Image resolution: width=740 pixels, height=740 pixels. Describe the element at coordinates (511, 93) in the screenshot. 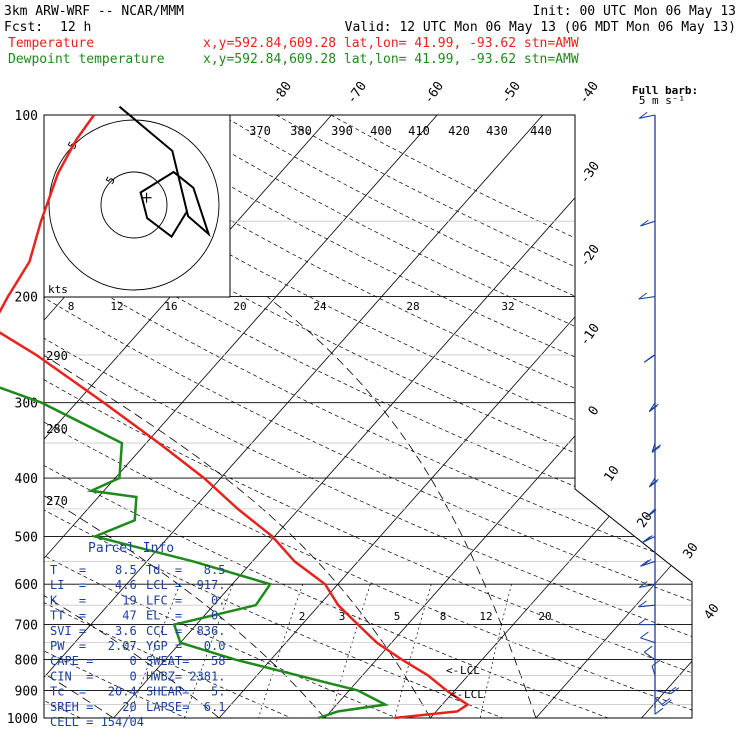

I see `isotherm-label: -50` at that location.